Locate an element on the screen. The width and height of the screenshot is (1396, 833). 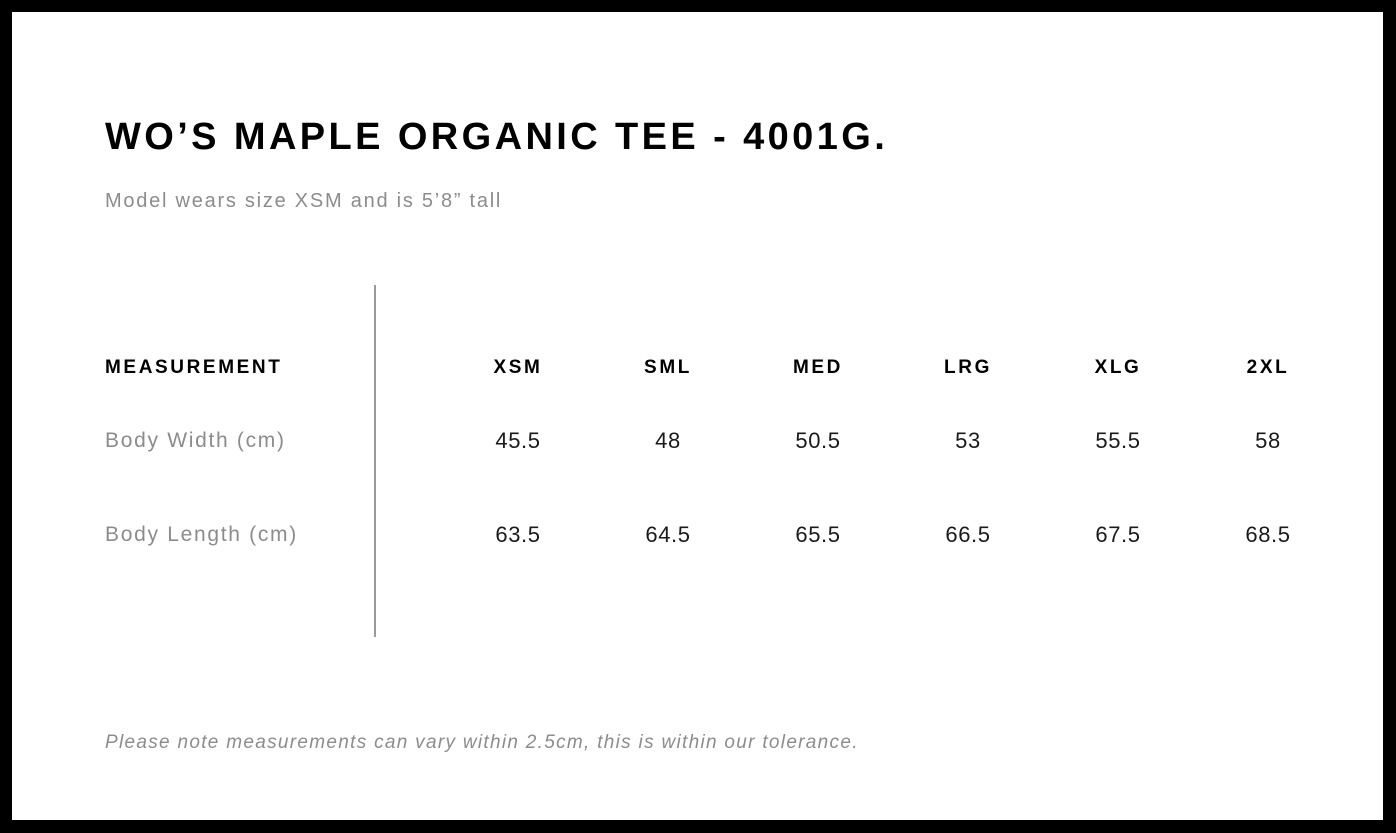
column-header-lrg: LRG is located at coordinates (968, 367).